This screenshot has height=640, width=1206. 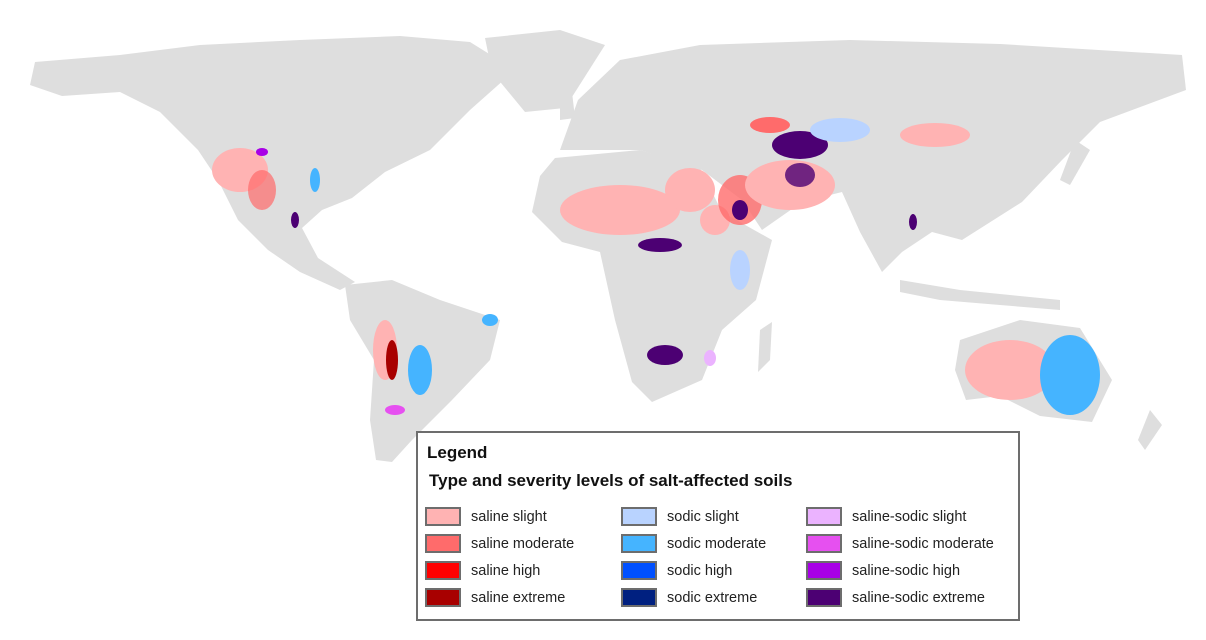 I want to click on indonesia, so click(x=980, y=295).